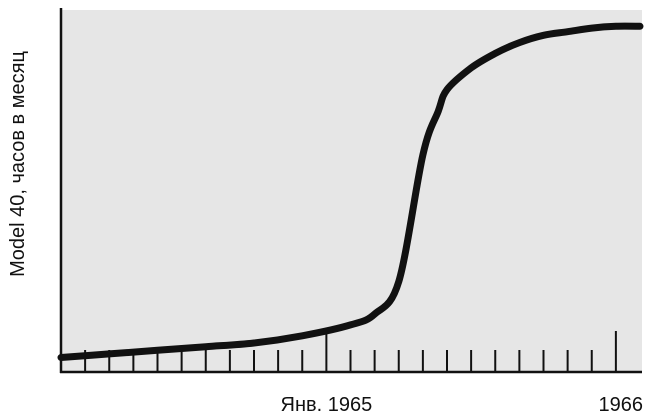 This screenshot has width=645, height=419. What do you see at coordinates (18, 164) in the screenshot?
I see `y-axis-title: Model 40, часов в месяц` at bounding box center [18, 164].